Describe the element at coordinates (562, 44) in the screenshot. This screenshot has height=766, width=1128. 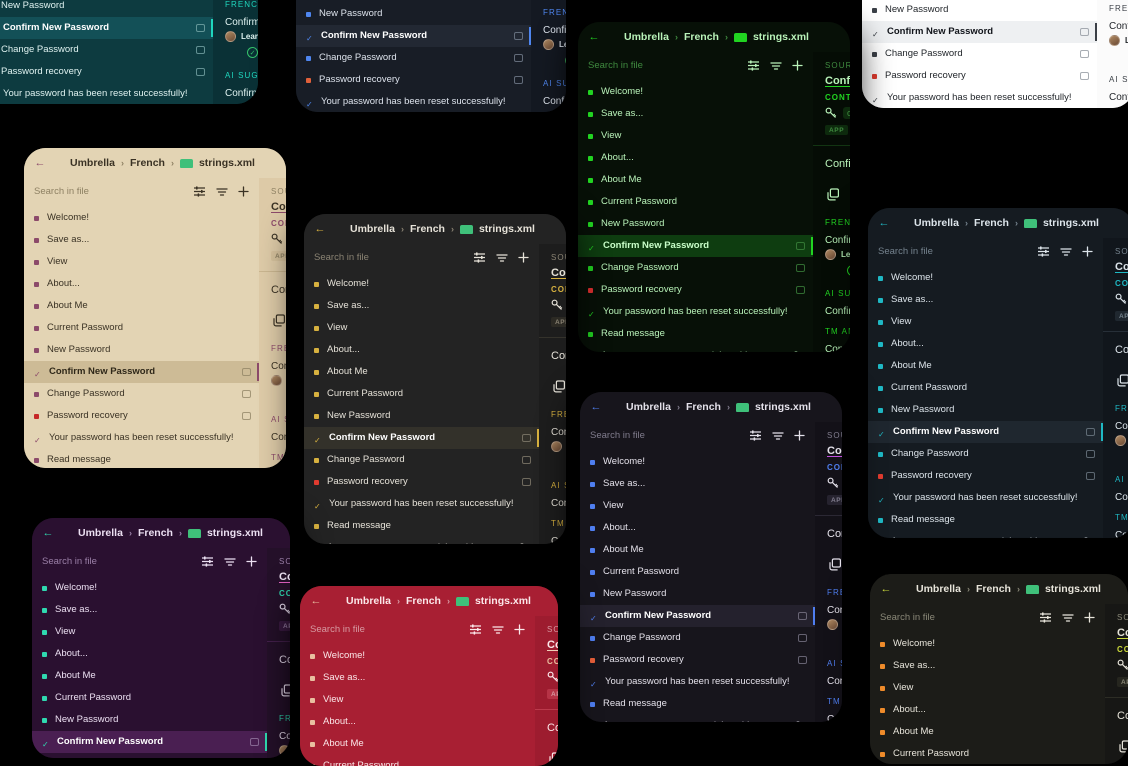
I see `author-name: Leane Stevens (l.stevens)` at that location.